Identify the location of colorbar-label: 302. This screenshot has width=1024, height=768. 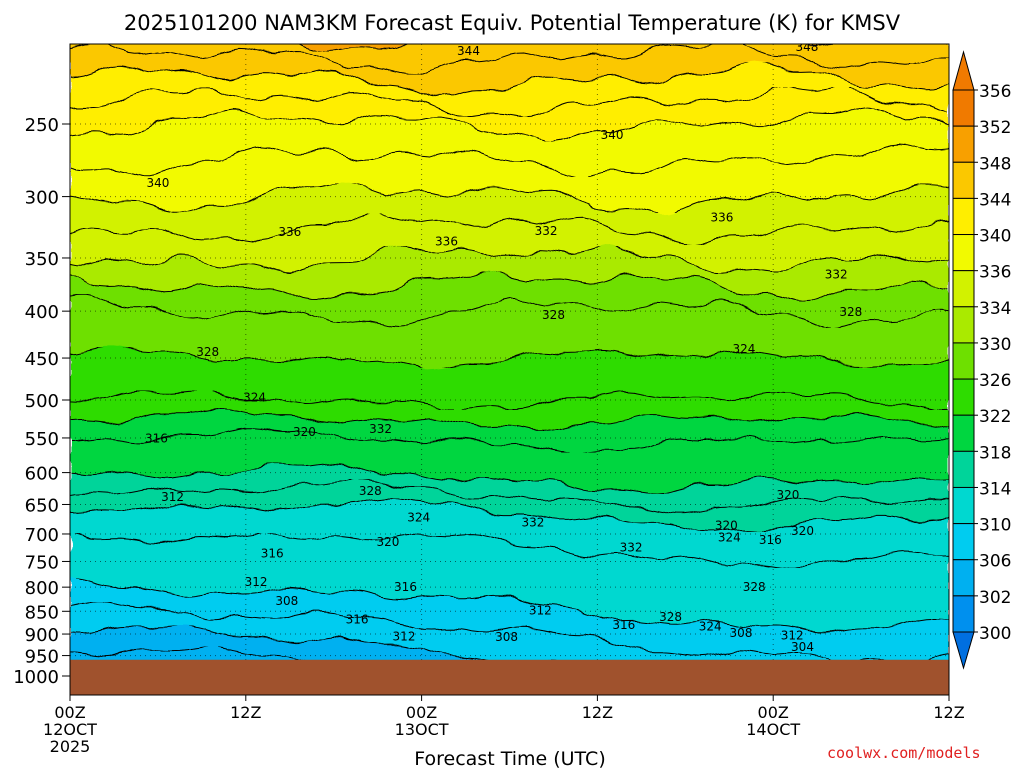
(995, 598).